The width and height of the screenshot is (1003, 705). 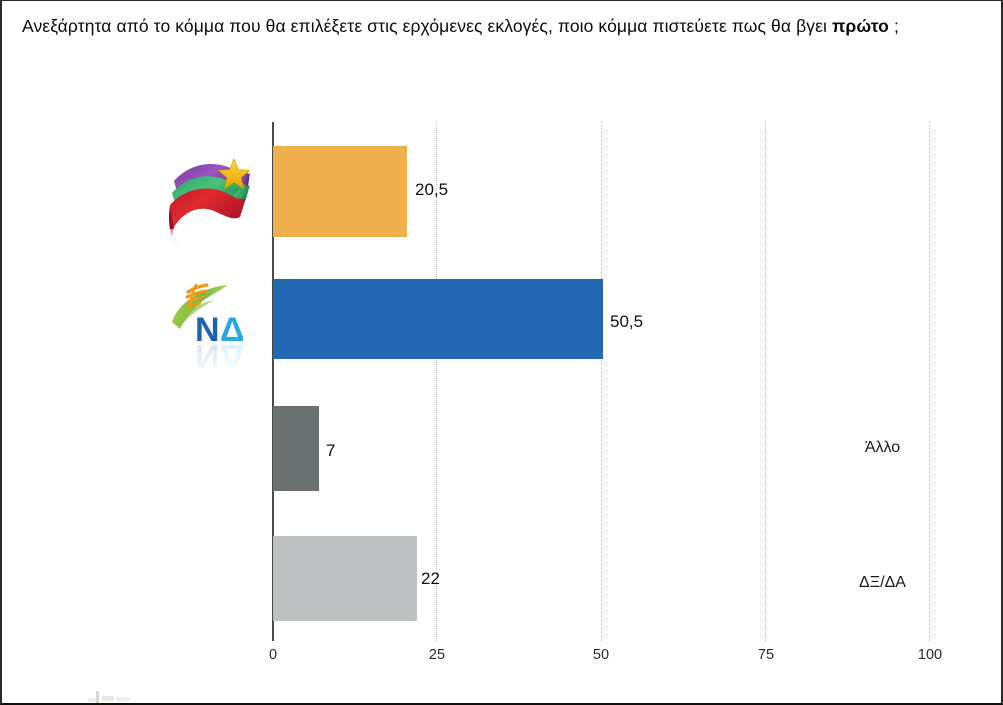 I want to click on bar-value-allo: 7, so click(x=331, y=450).